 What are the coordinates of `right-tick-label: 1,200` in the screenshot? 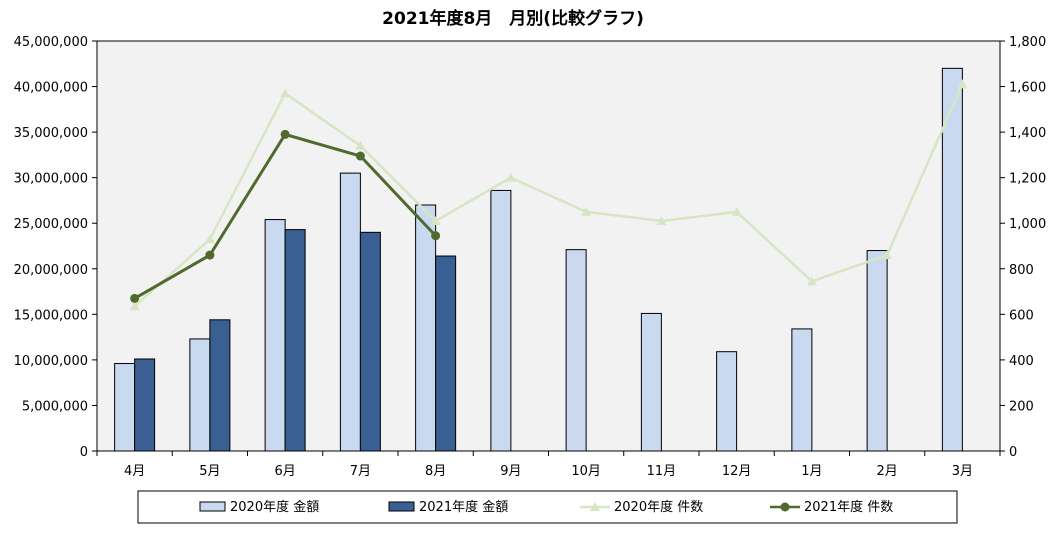 It's located at (1027, 179).